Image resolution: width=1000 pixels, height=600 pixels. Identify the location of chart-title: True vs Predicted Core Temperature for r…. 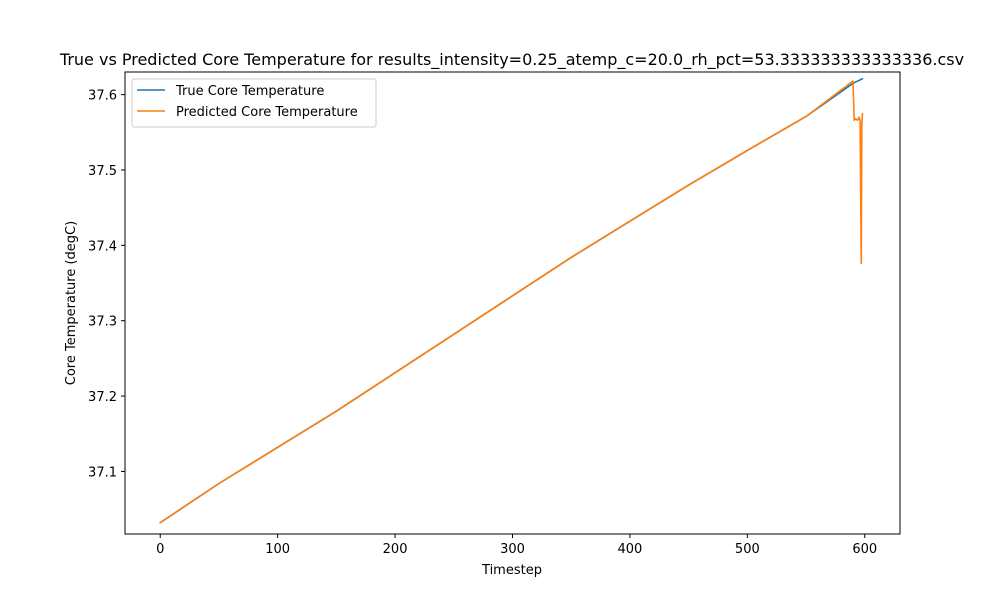
(511, 60).